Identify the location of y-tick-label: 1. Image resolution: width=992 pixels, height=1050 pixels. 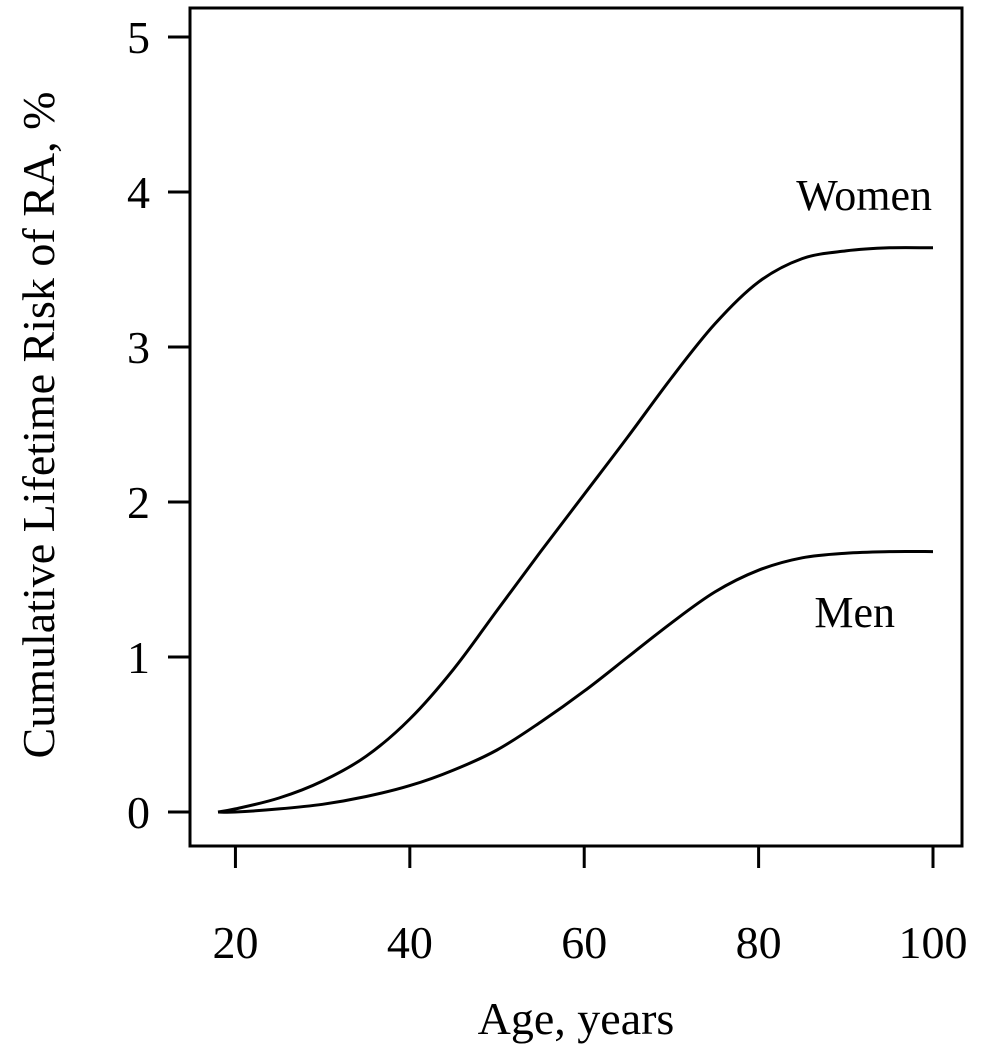
(138, 657).